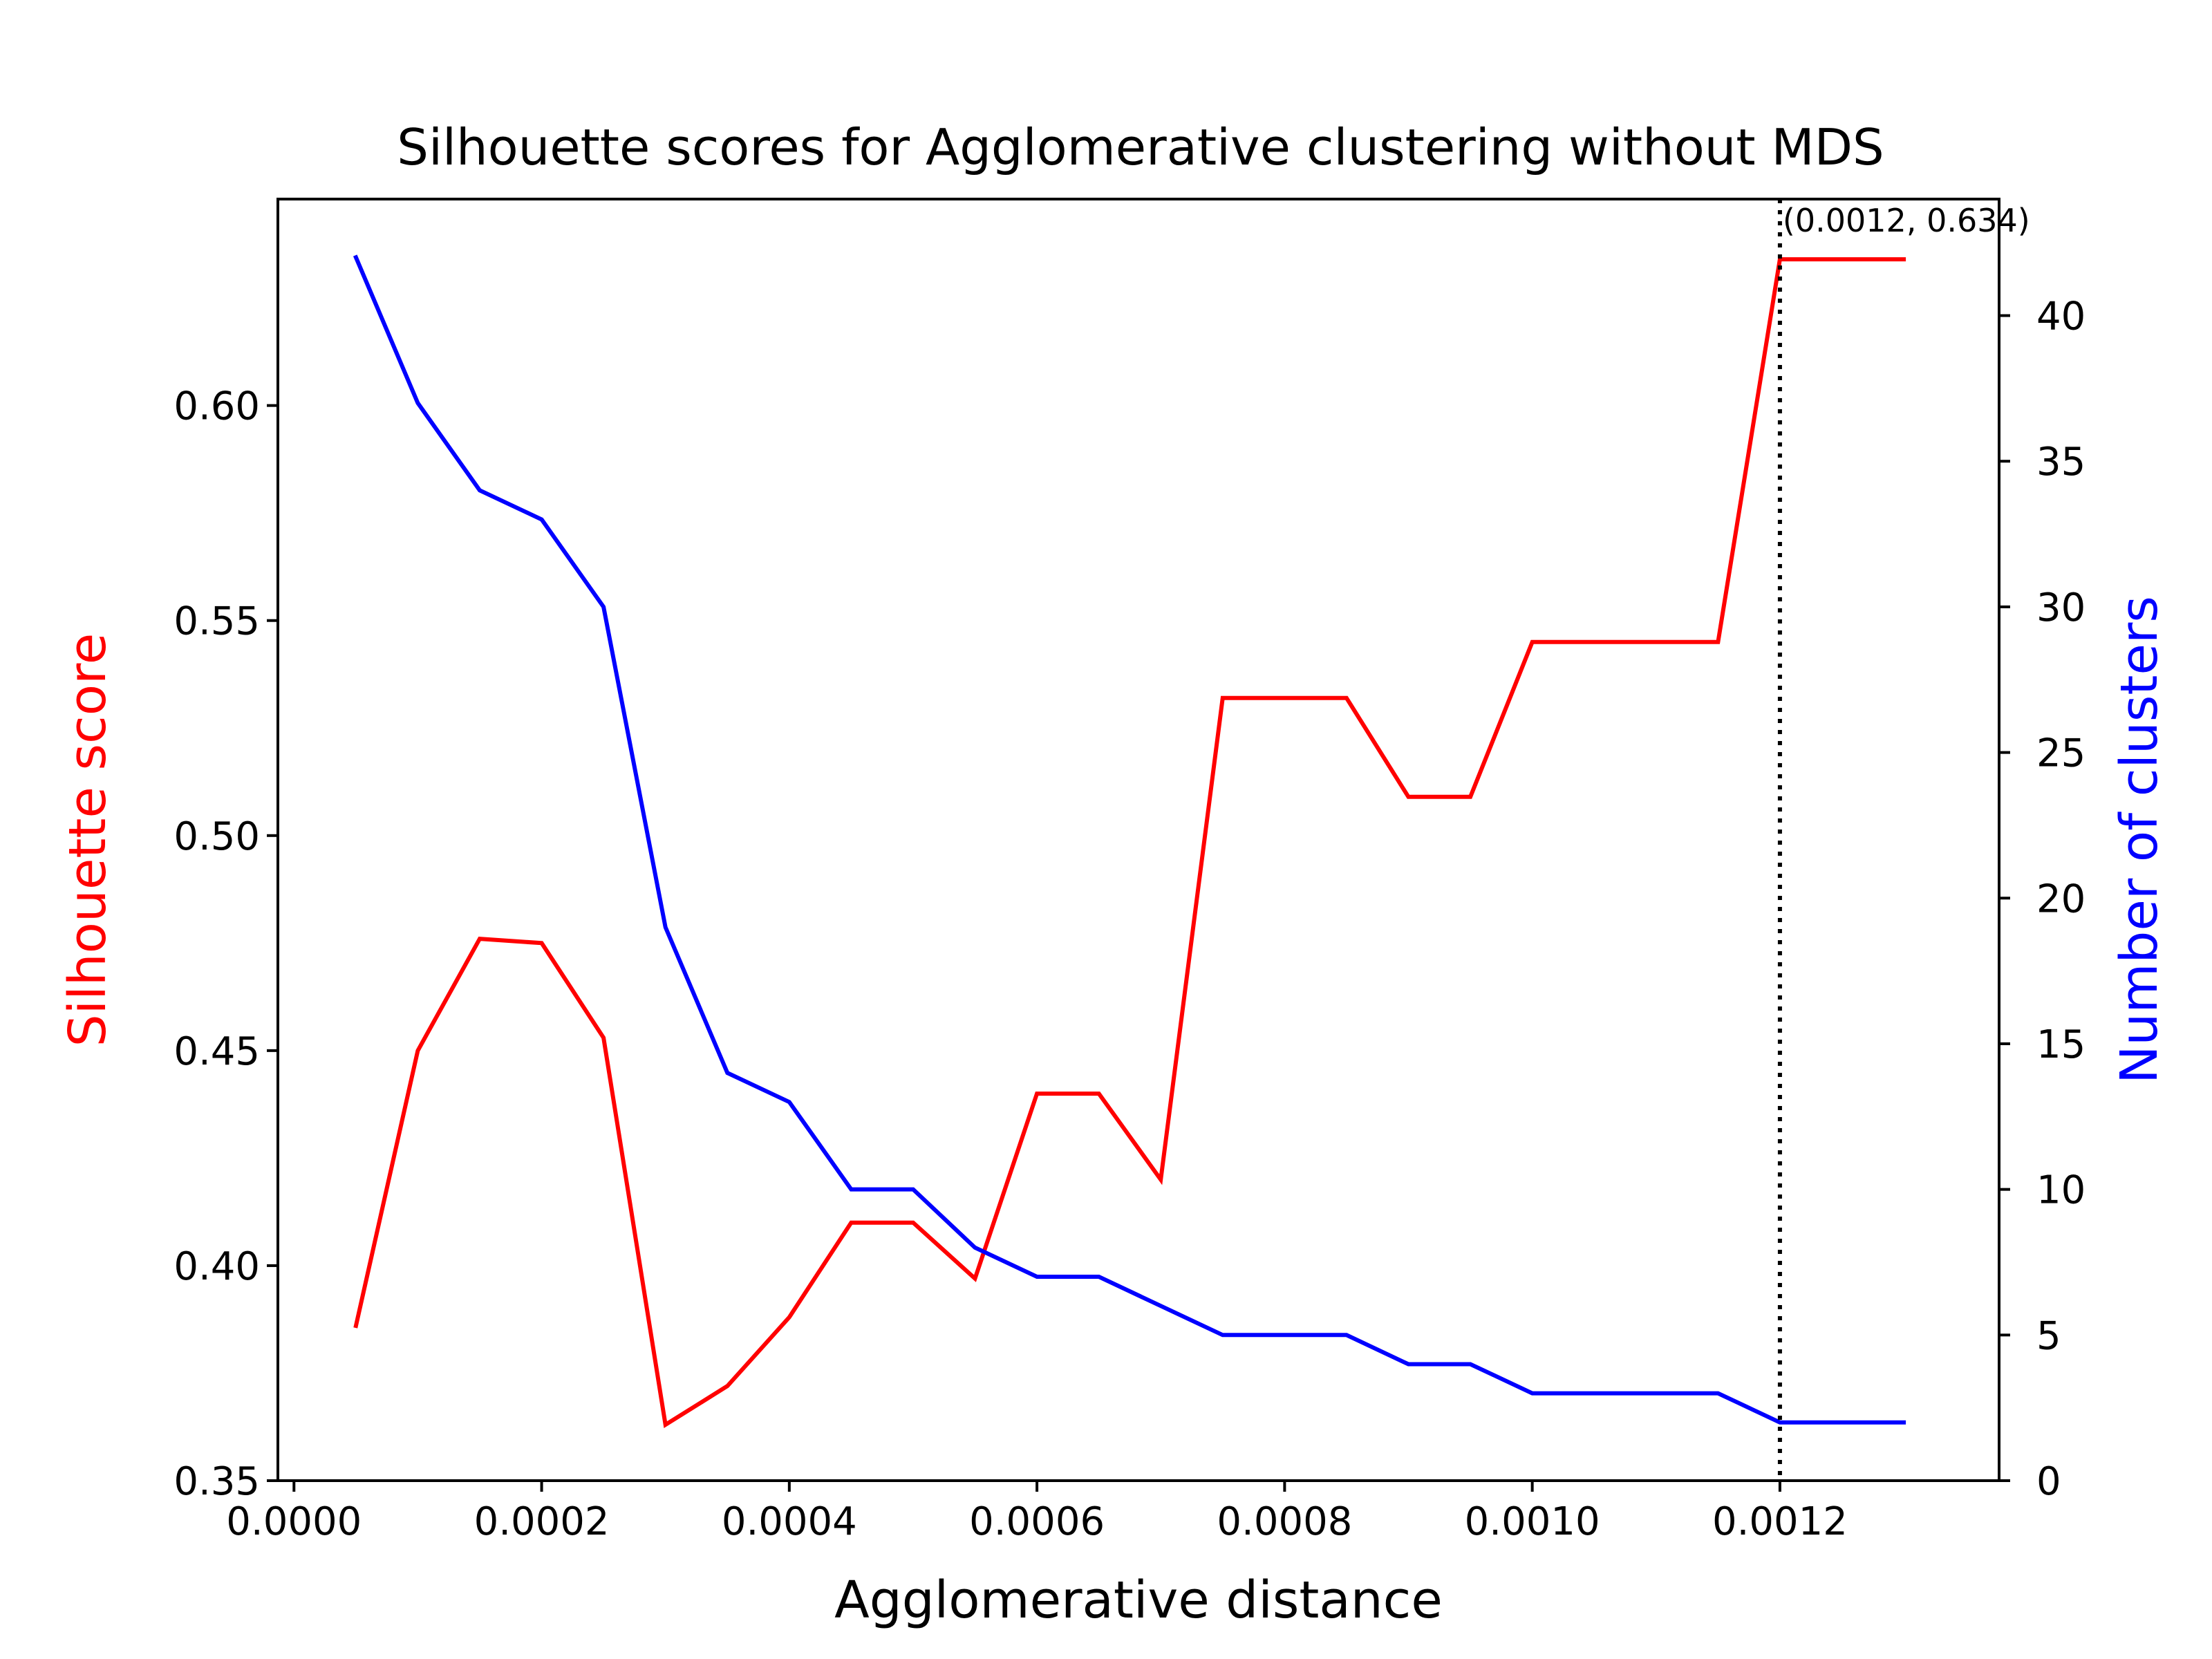  Describe the element at coordinates (217, 406) in the screenshot. I see `left-tick-label: 0.60` at that location.